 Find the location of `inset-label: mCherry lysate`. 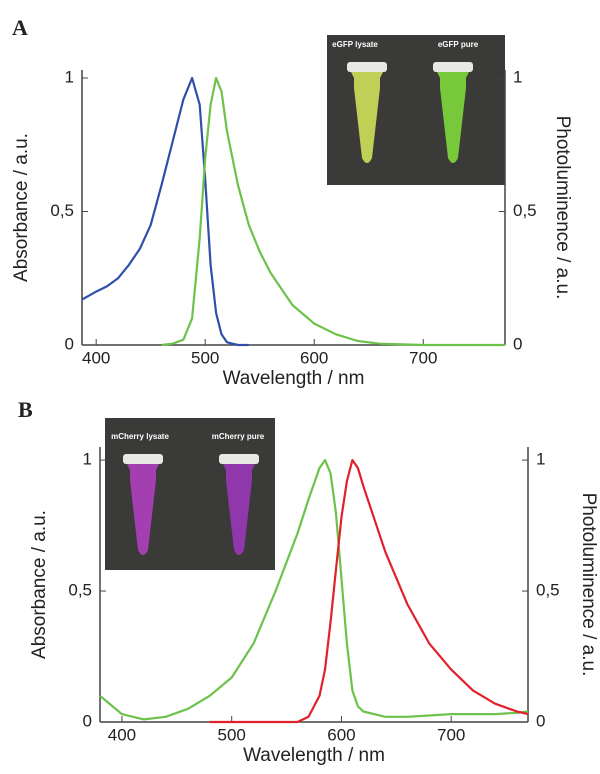

inset-label: mCherry lysate is located at coordinates (140, 436).